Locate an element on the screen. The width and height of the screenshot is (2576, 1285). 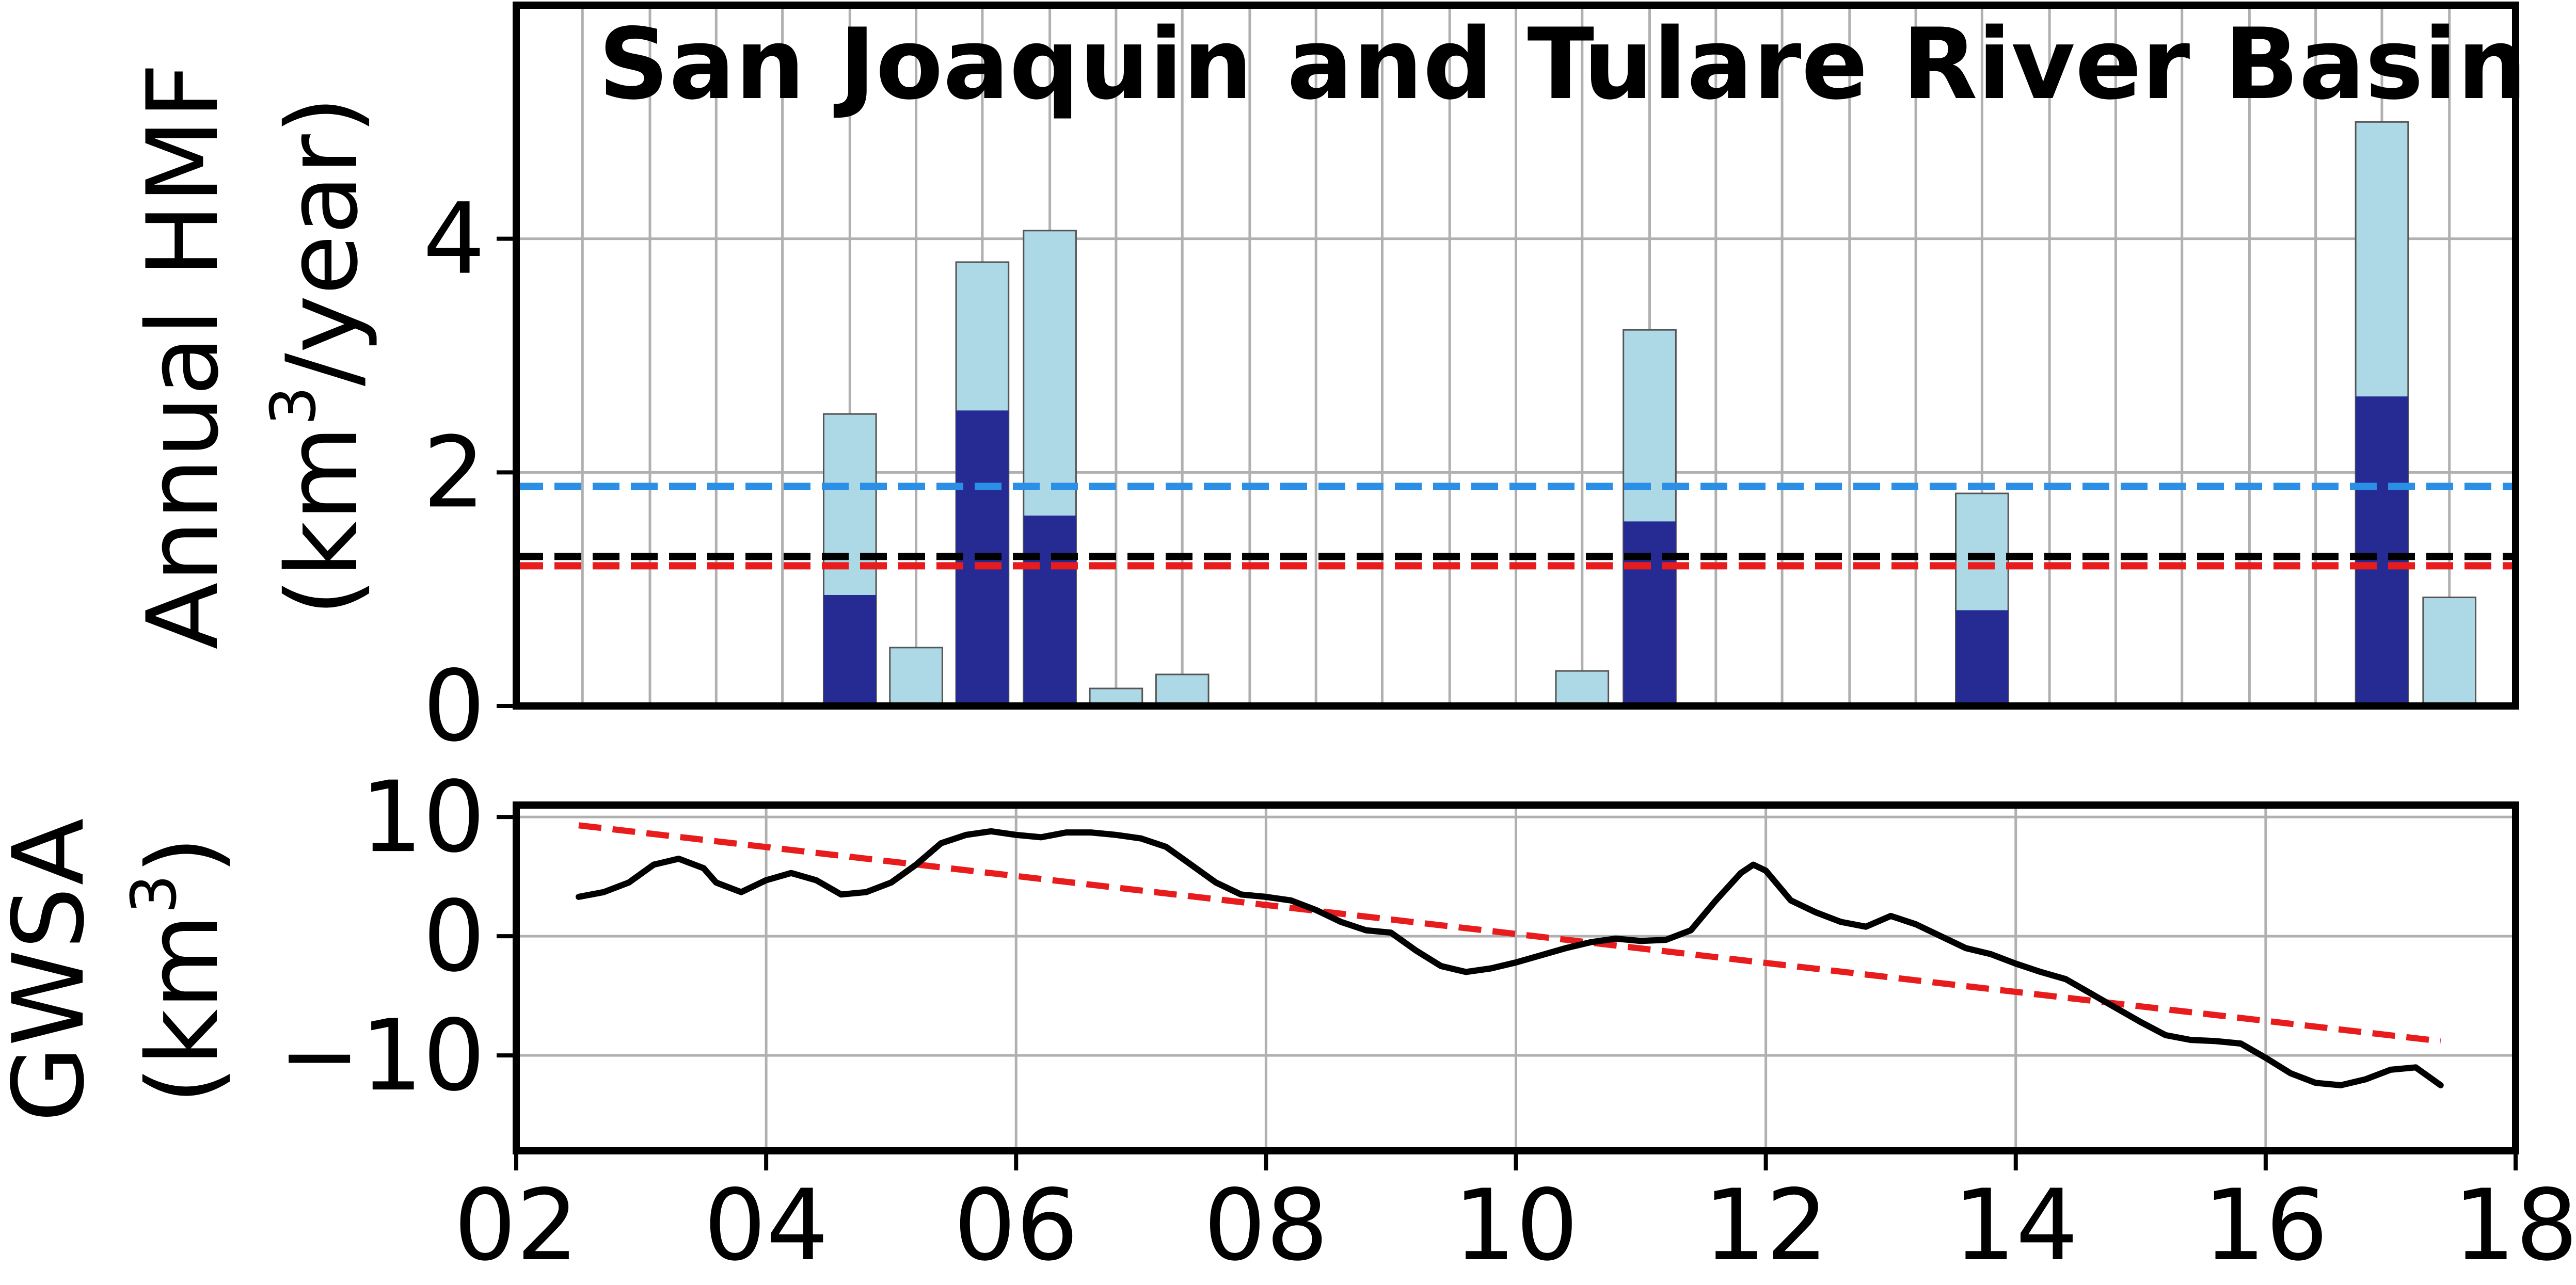
xtick-label: 10 is located at coordinates (1516, 1225).